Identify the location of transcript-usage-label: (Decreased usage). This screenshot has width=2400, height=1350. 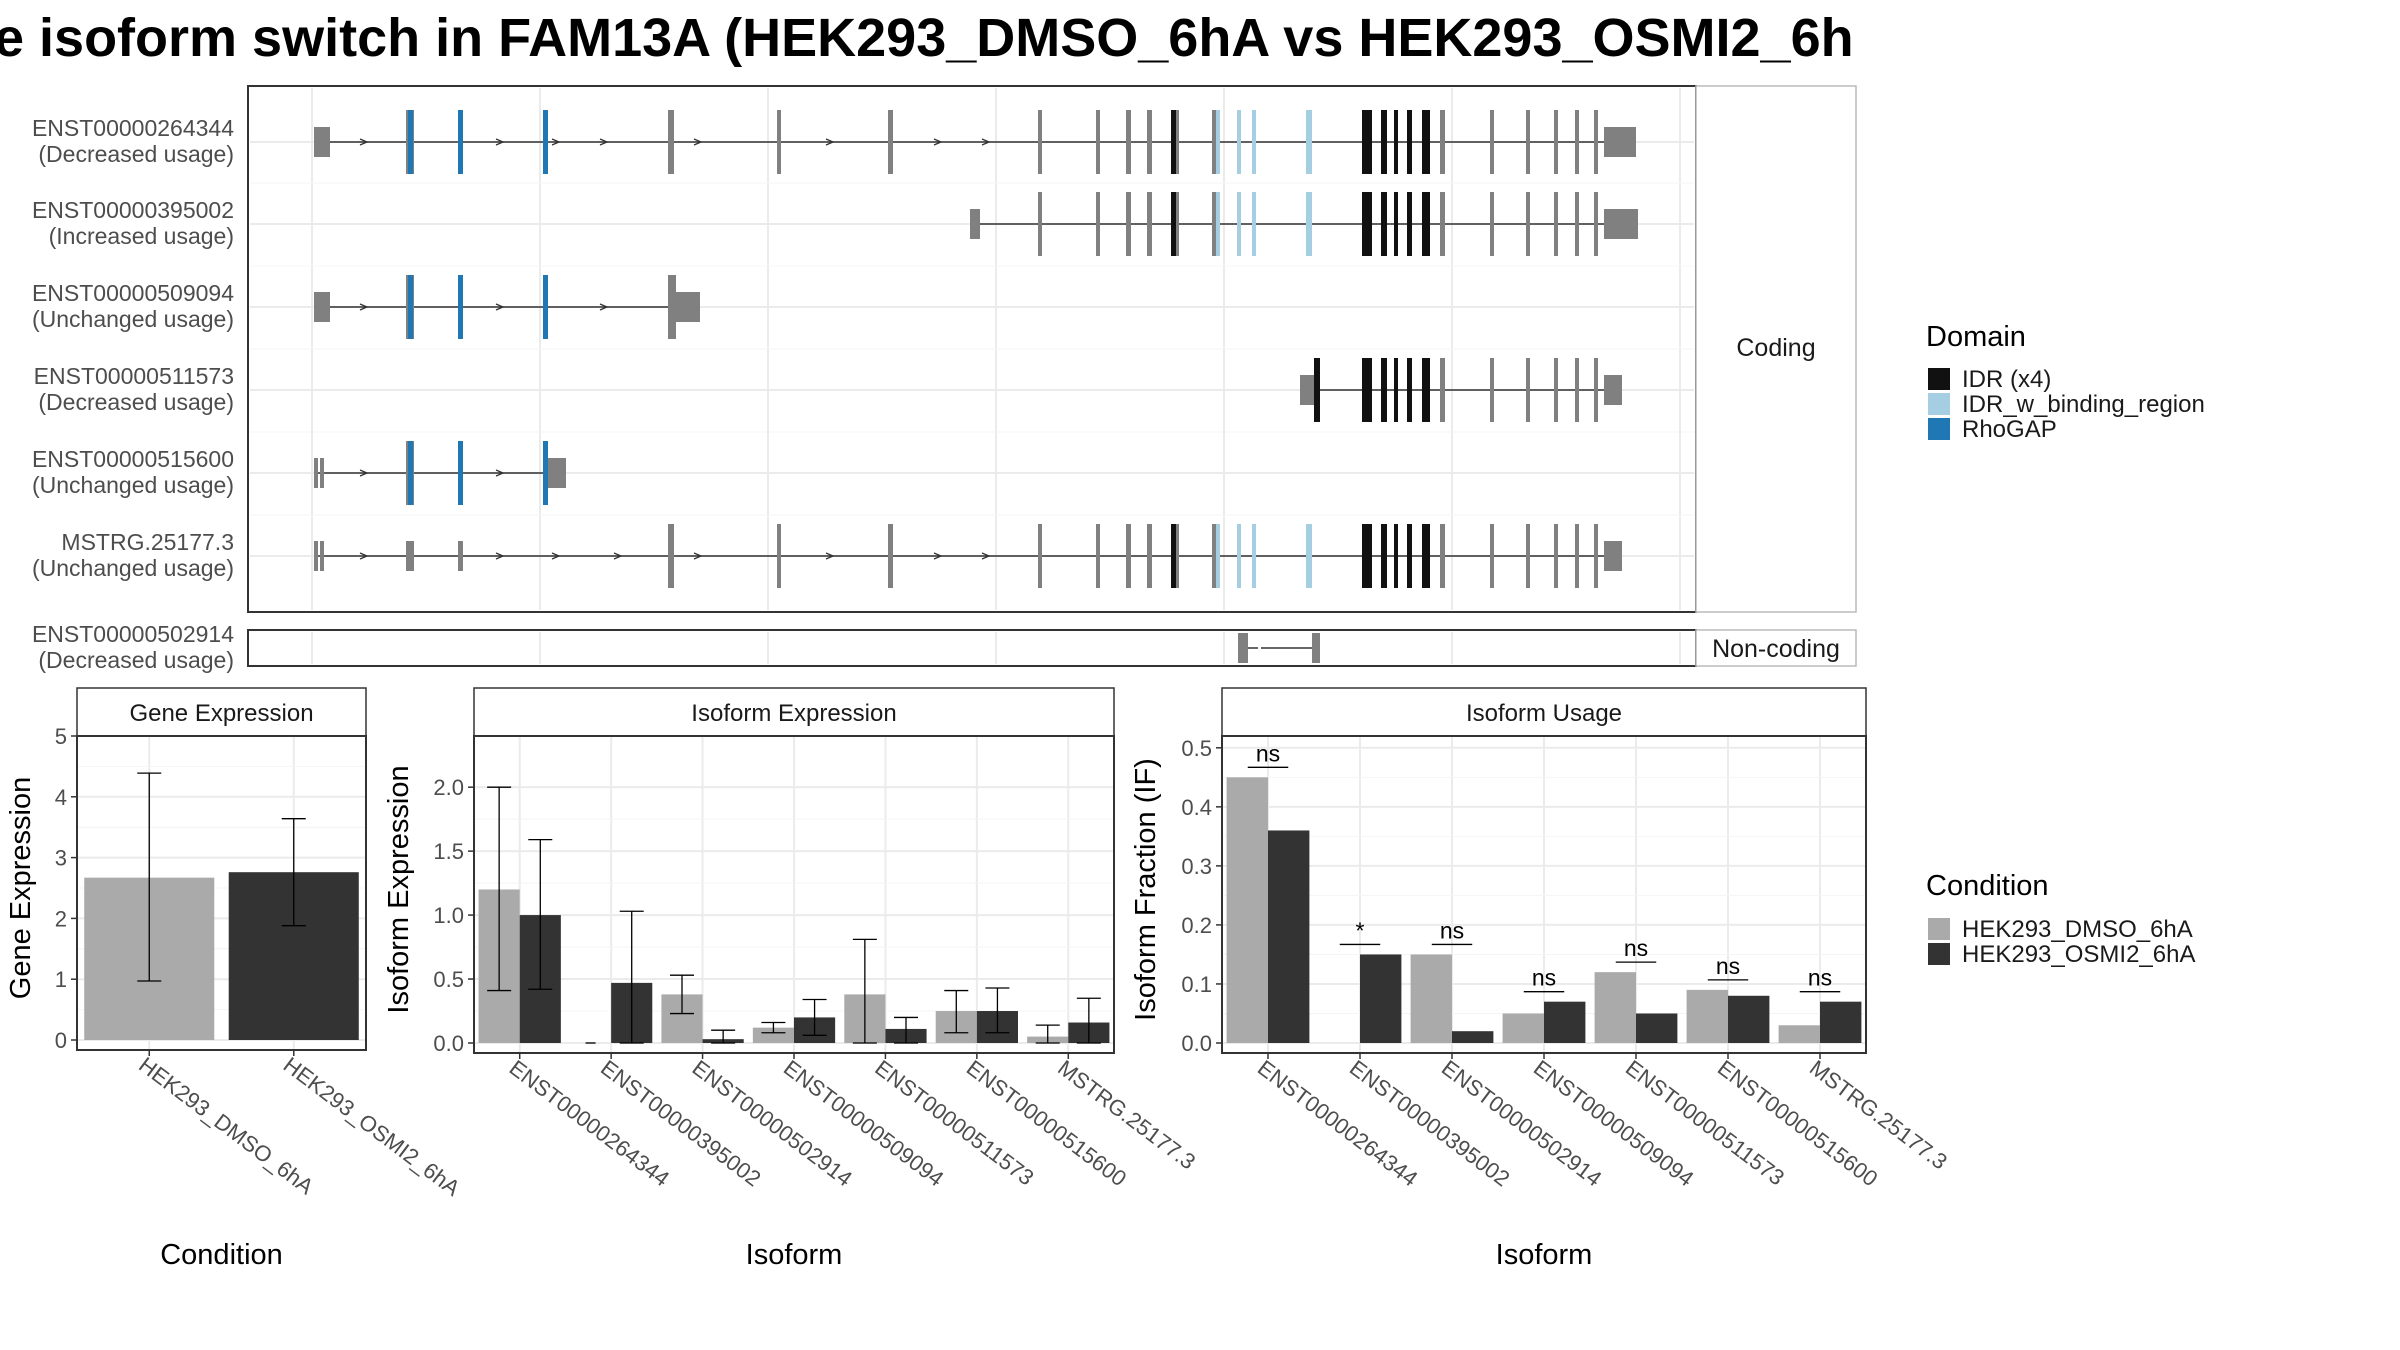
(136, 154).